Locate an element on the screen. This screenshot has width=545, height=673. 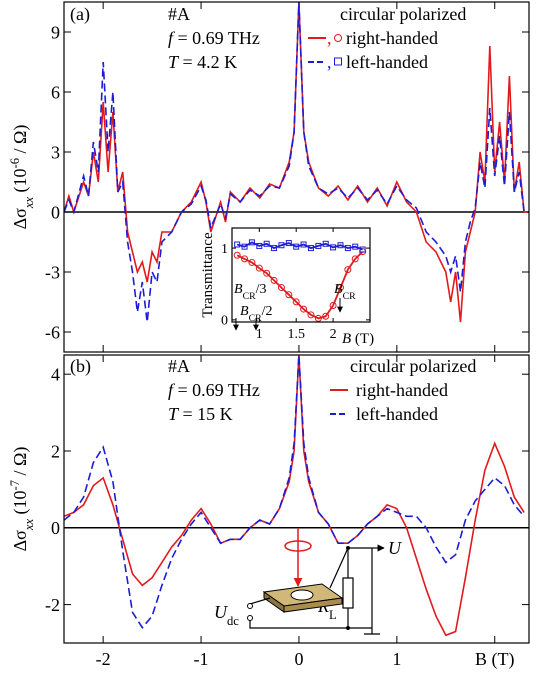
y-tick-label: 6 is located at coordinates (55, 92).